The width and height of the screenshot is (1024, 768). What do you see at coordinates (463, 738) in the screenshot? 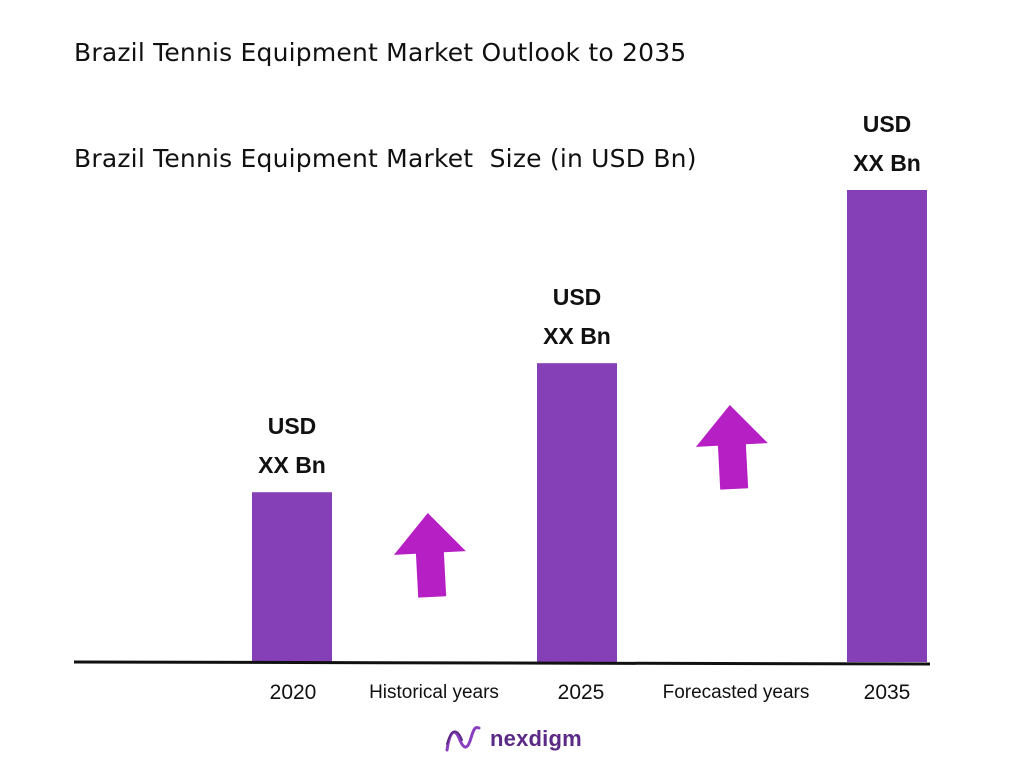
I see `nexdigm-logo-icon` at bounding box center [463, 738].